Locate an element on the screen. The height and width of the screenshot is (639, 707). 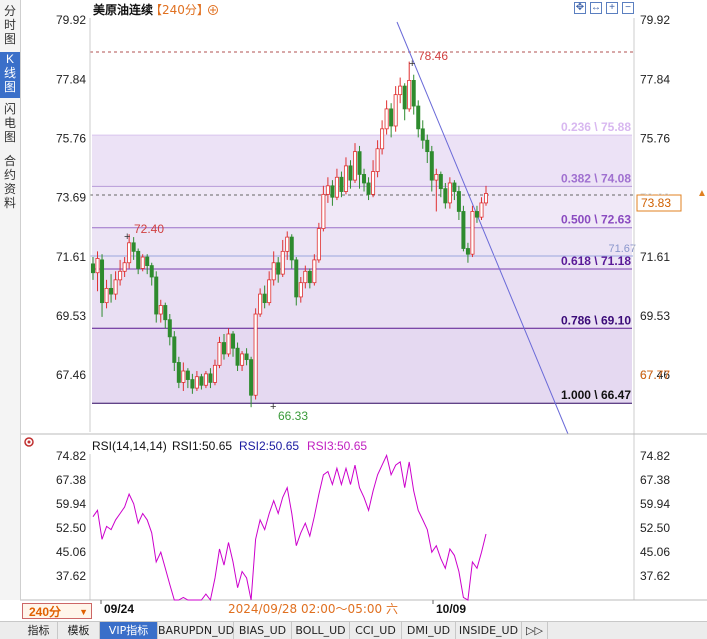
move-icon: ↔ is located at coordinates (596, 8).